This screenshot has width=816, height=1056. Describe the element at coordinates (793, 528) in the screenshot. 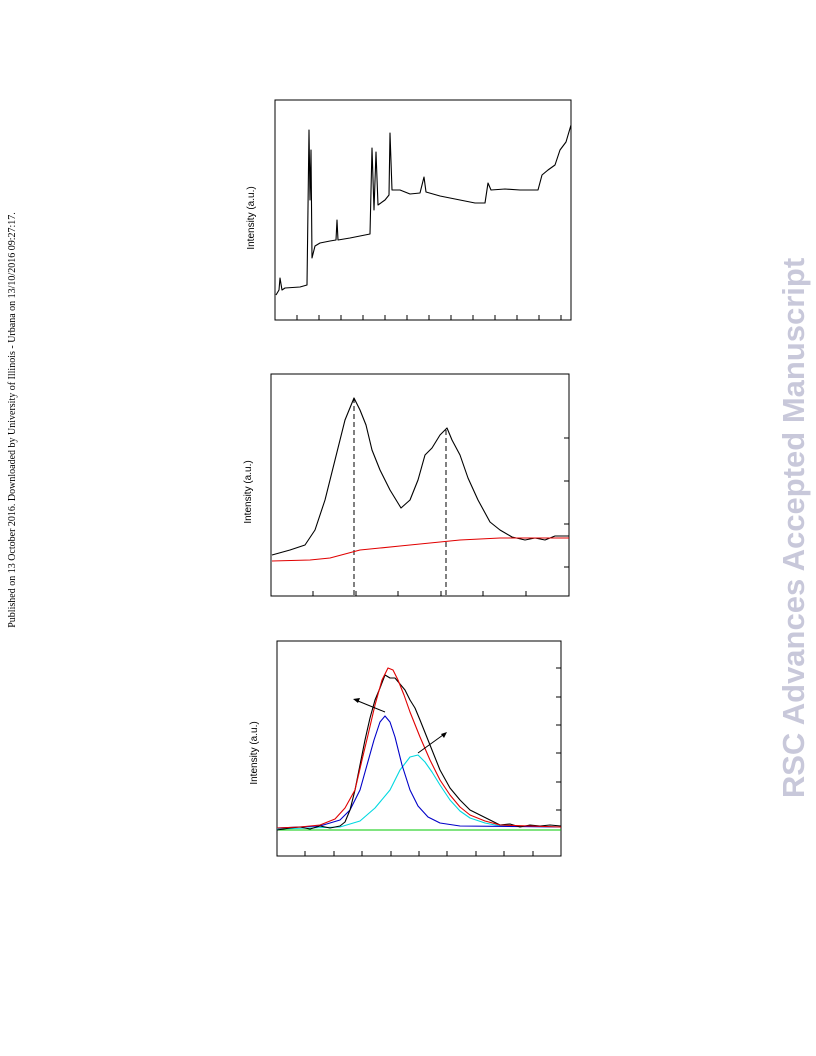

I see `watermark: RSC Advances Accepted Manuscript` at that location.